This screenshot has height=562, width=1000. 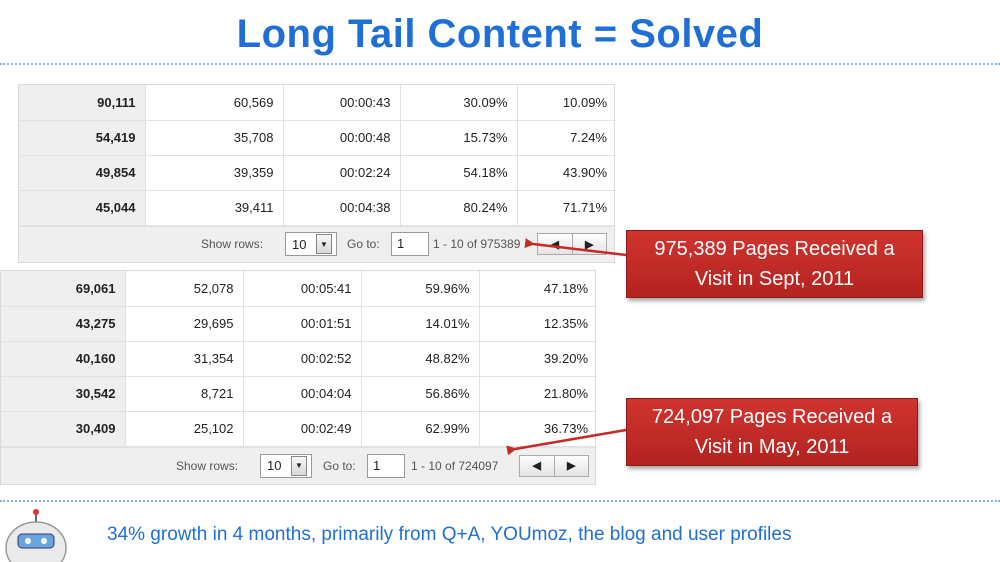 What do you see at coordinates (566, 208) in the screenshot?
I see `table-cell: 71.71%` at bounding box center [566, 208].